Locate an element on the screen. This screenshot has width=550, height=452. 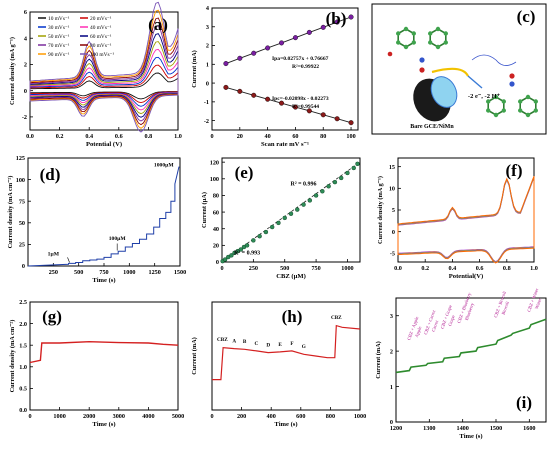
panel-a-label: (a) is located at coordinates (158, 24).